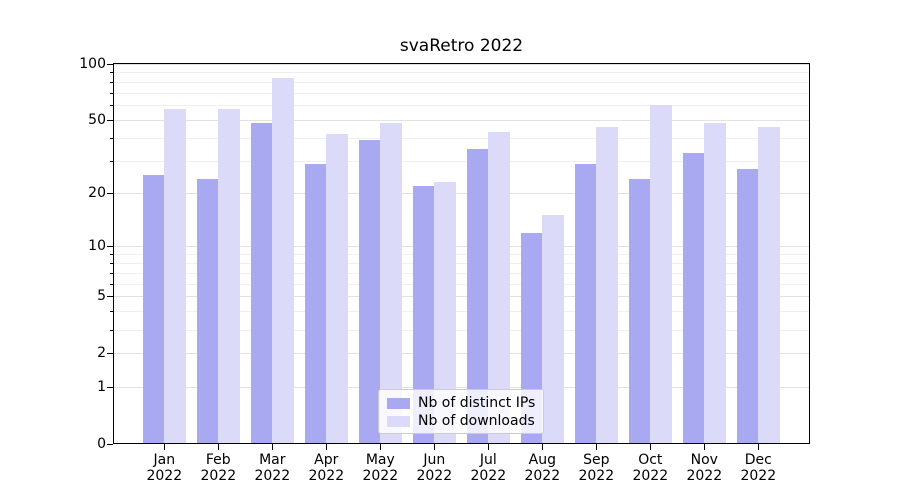 This screenshot has height=500, width=900. What do you see at coordinates (101, 444) in the screenshot?
I see `y-tick-label: 0` at bounding box center [101, 444].